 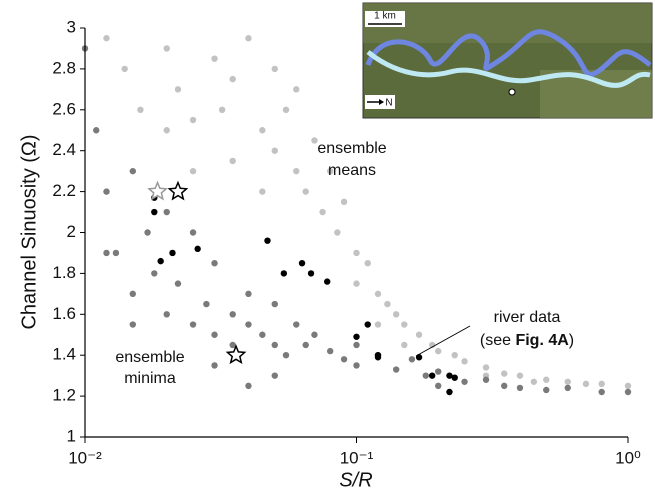 What do you see at coordinates (527, 317) in the screenshot?
I see `annotation: river data` at bounding box center [527, 317].